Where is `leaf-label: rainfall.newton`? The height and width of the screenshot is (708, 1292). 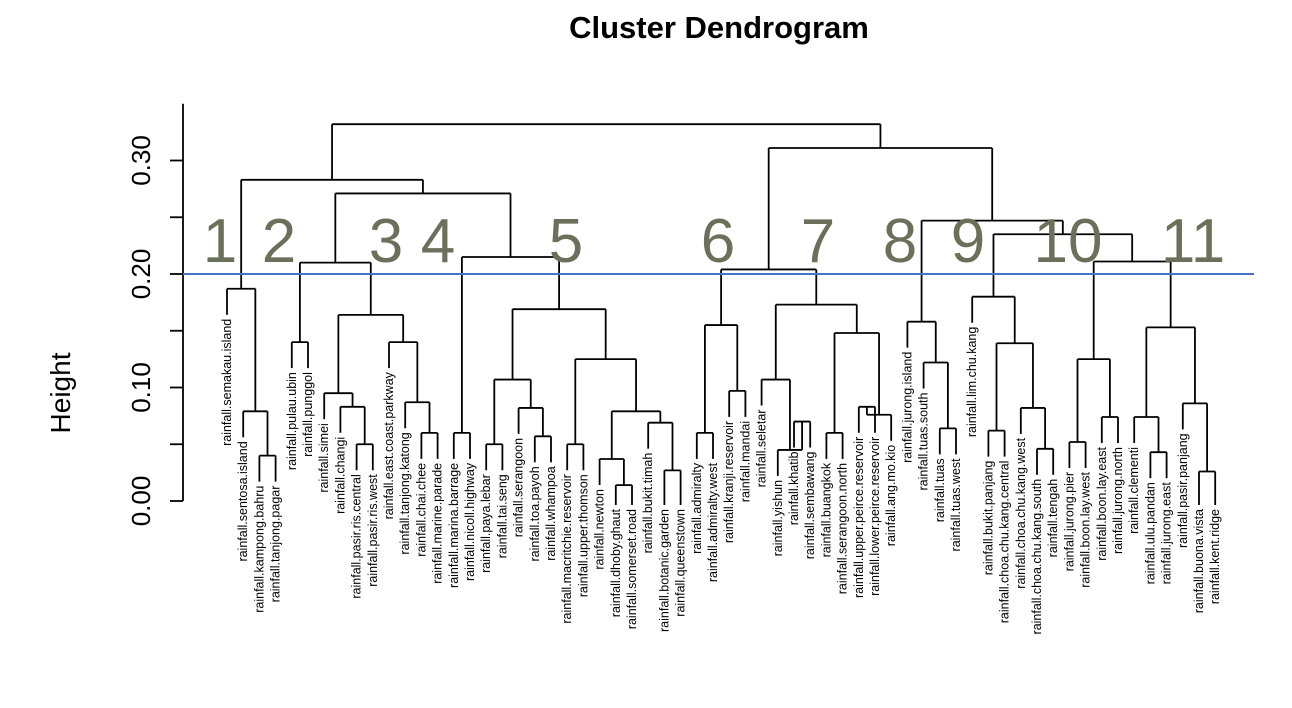 leaf-label: rainfall.newton is located at coordinates (600, 529).